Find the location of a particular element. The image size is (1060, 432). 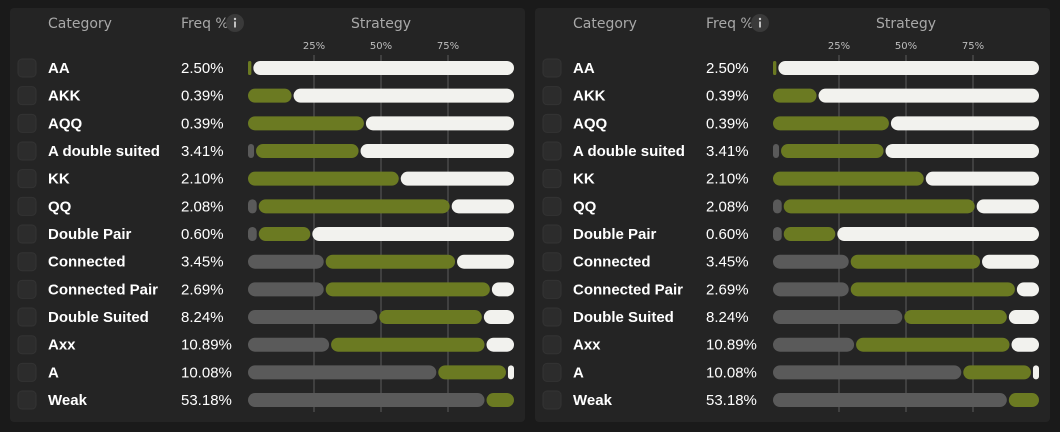

tick-label: 25% is located at coordinates (839, 46).